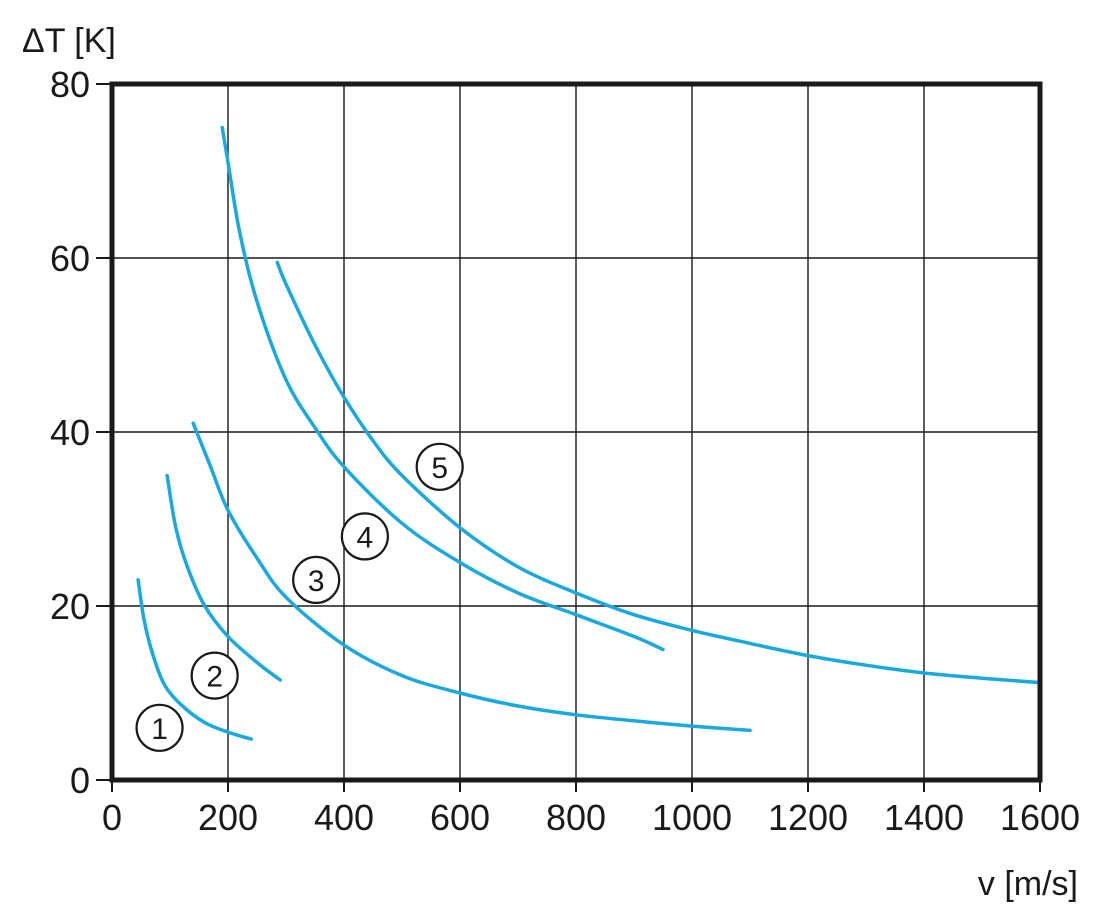 The image size is (1100, 915). Describe the element at coordinates (70, 84) in the screenshot. I see `y-tick-label: 80` at that location.